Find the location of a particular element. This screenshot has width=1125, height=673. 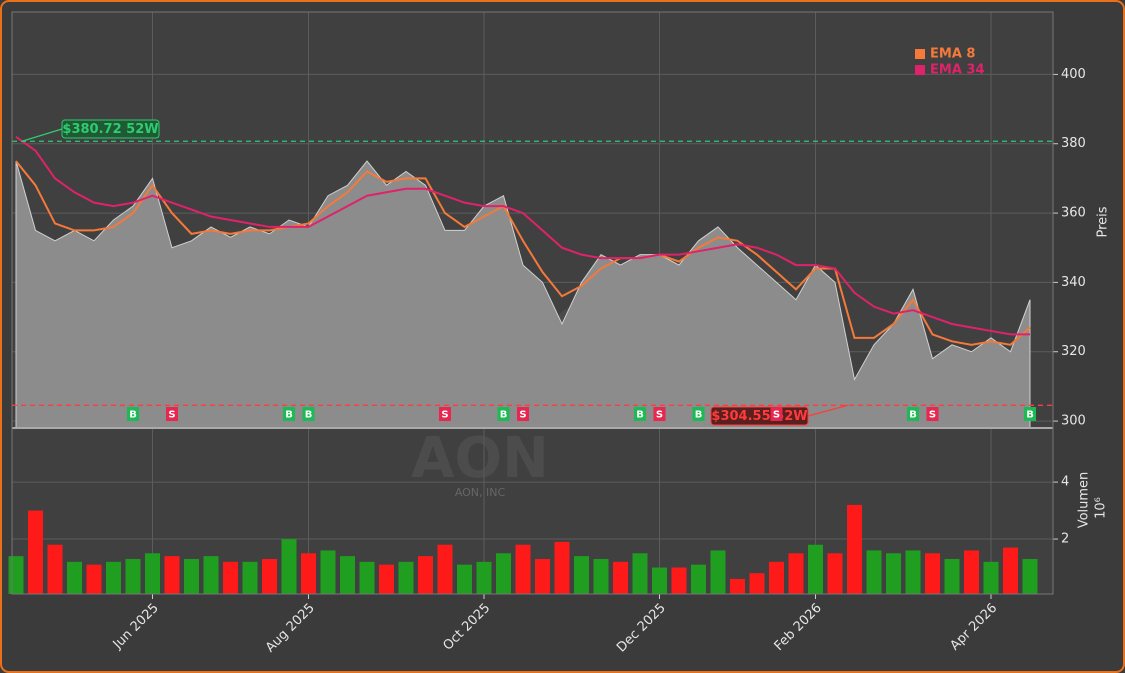

y-tick-label: 340 is located at coordinates (1073, 282).